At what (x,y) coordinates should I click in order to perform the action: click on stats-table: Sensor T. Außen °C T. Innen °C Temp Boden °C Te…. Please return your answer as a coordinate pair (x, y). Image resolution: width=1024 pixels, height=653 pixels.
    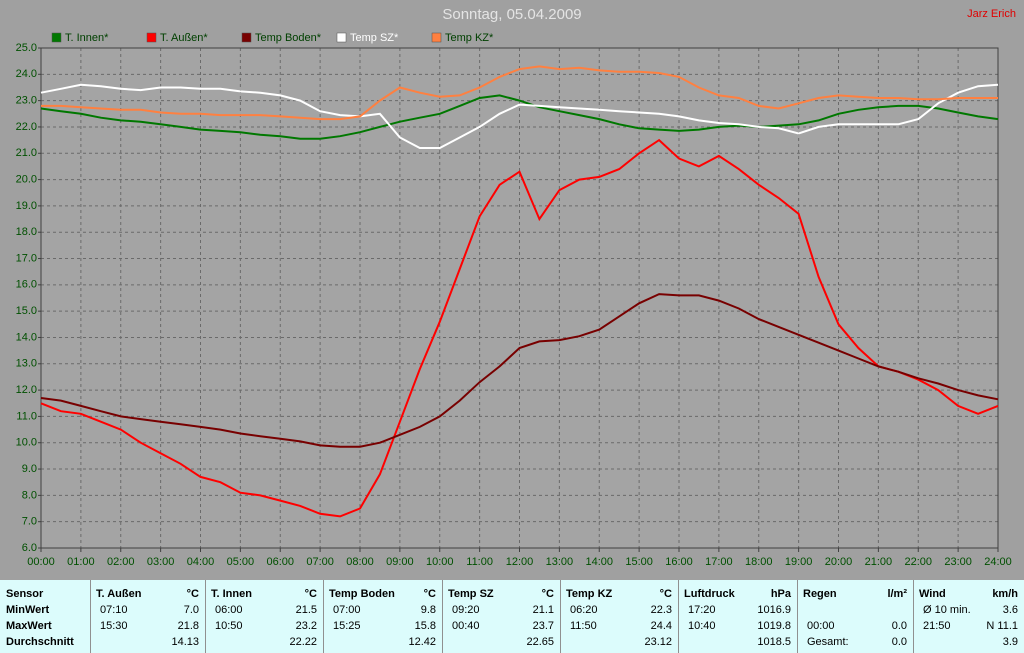
    Looking at the image, I should click on (512, 616).